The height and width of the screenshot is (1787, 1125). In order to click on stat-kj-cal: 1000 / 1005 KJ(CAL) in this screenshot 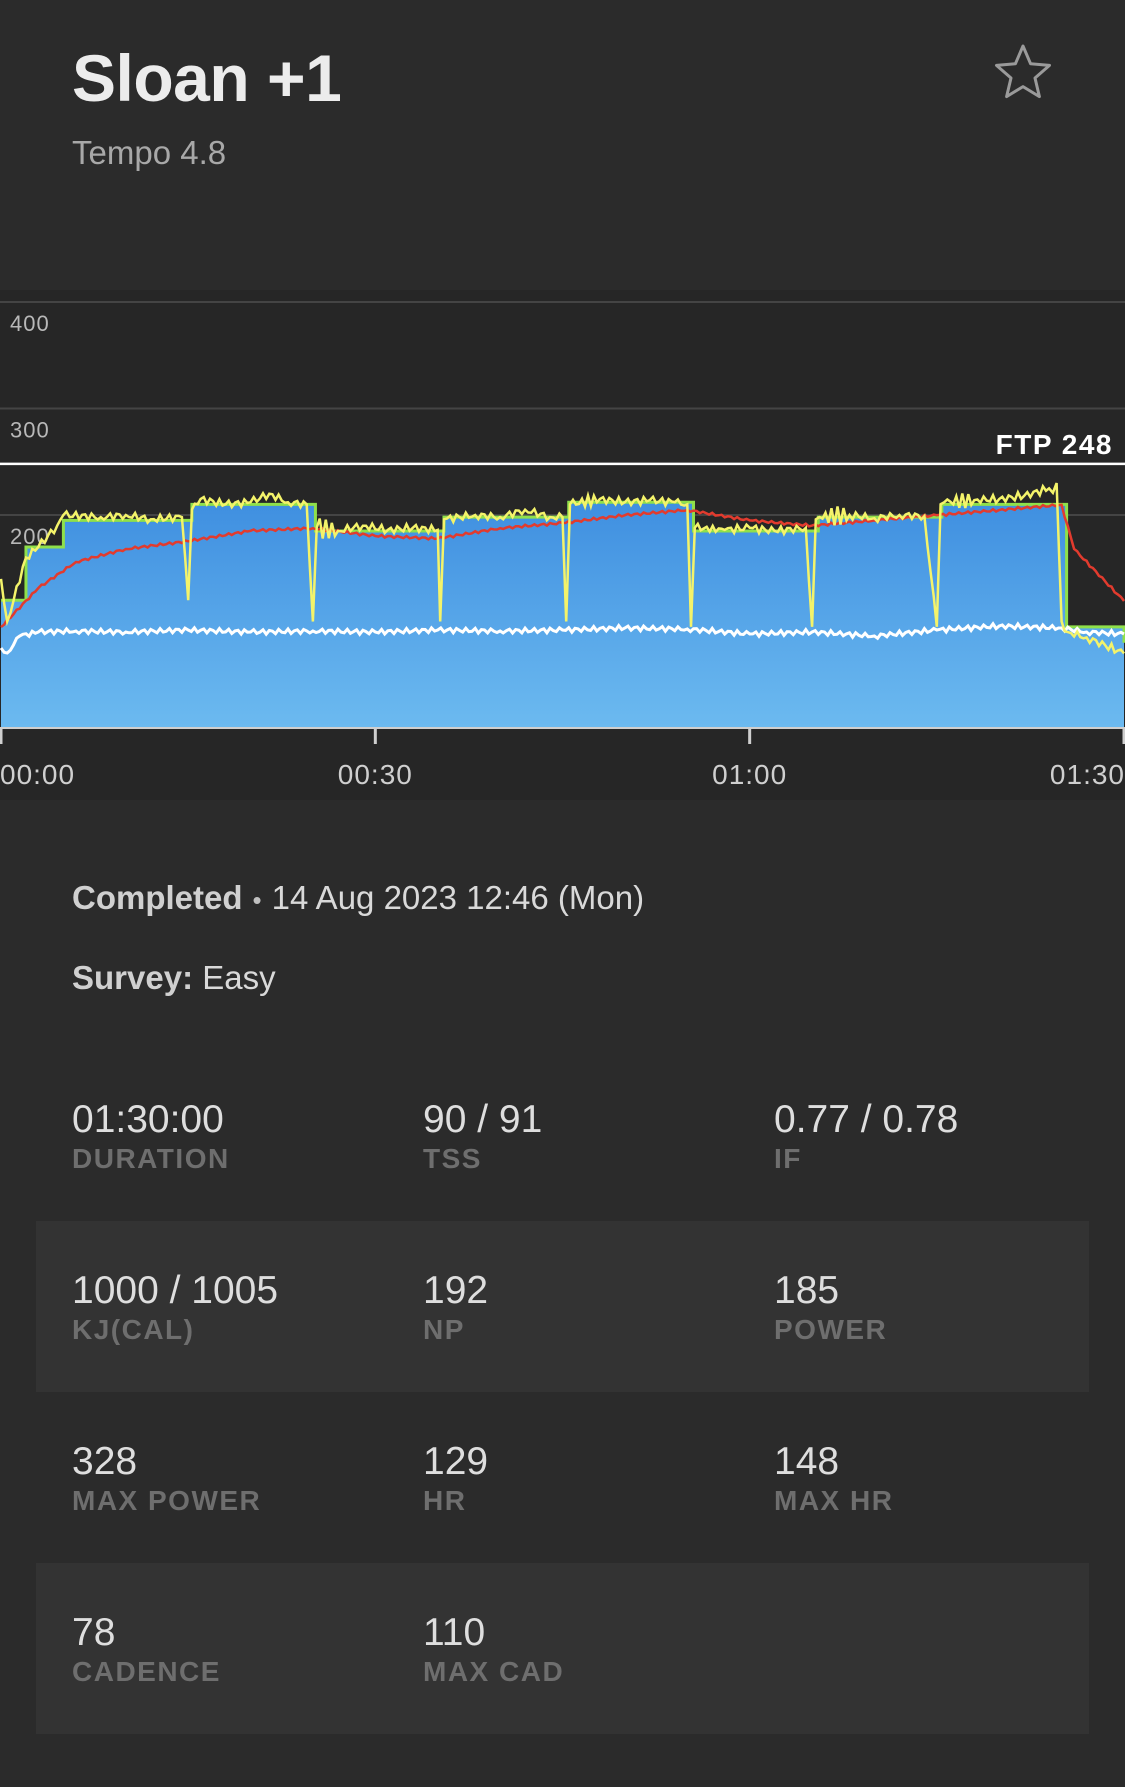, I will do `click(175, 1308)`.